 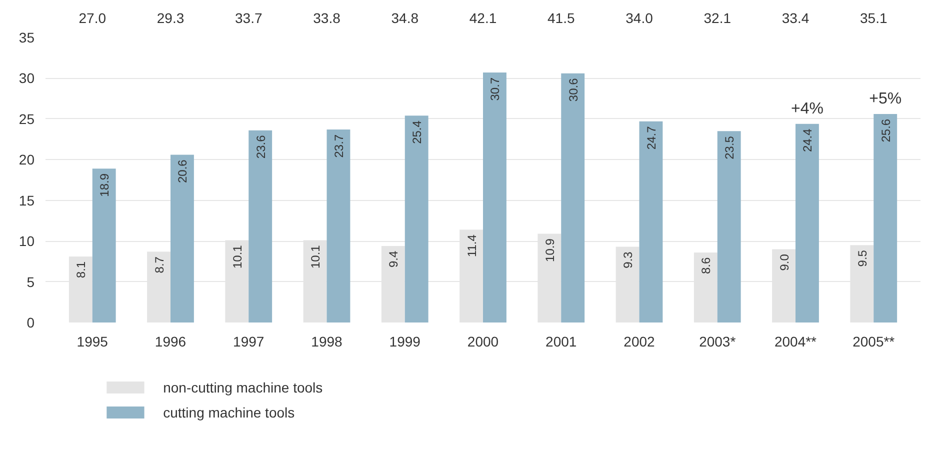 I want to click on legend-label: cutting machine tools, so click(x=229, y=412).